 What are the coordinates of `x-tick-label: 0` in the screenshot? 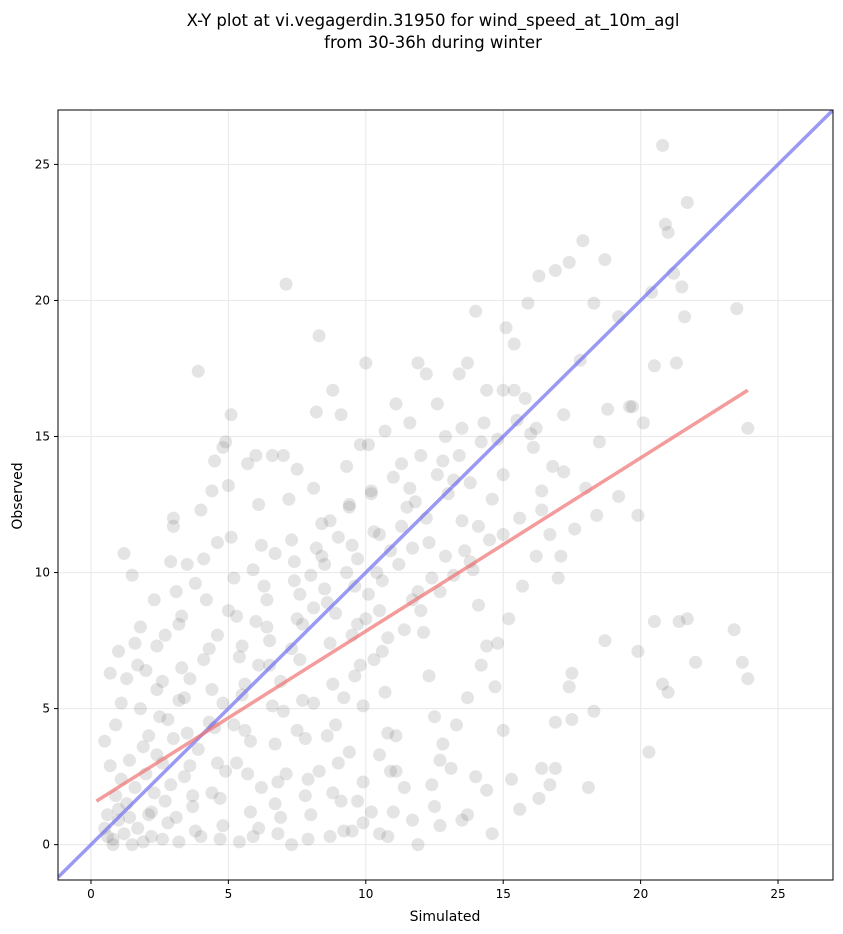 It's located at (91, 894).